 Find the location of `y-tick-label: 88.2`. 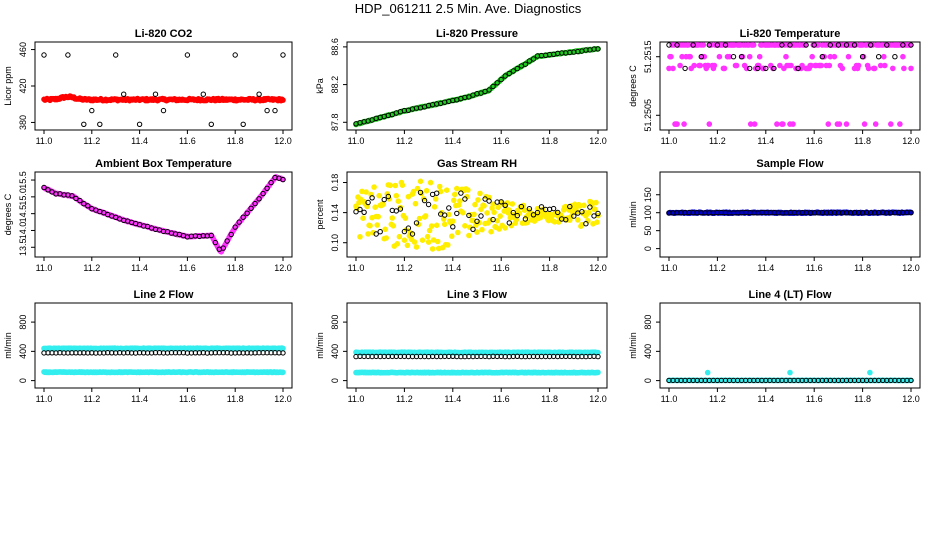

y-tick-label: 88.2 is located at coordinates (335, 85).